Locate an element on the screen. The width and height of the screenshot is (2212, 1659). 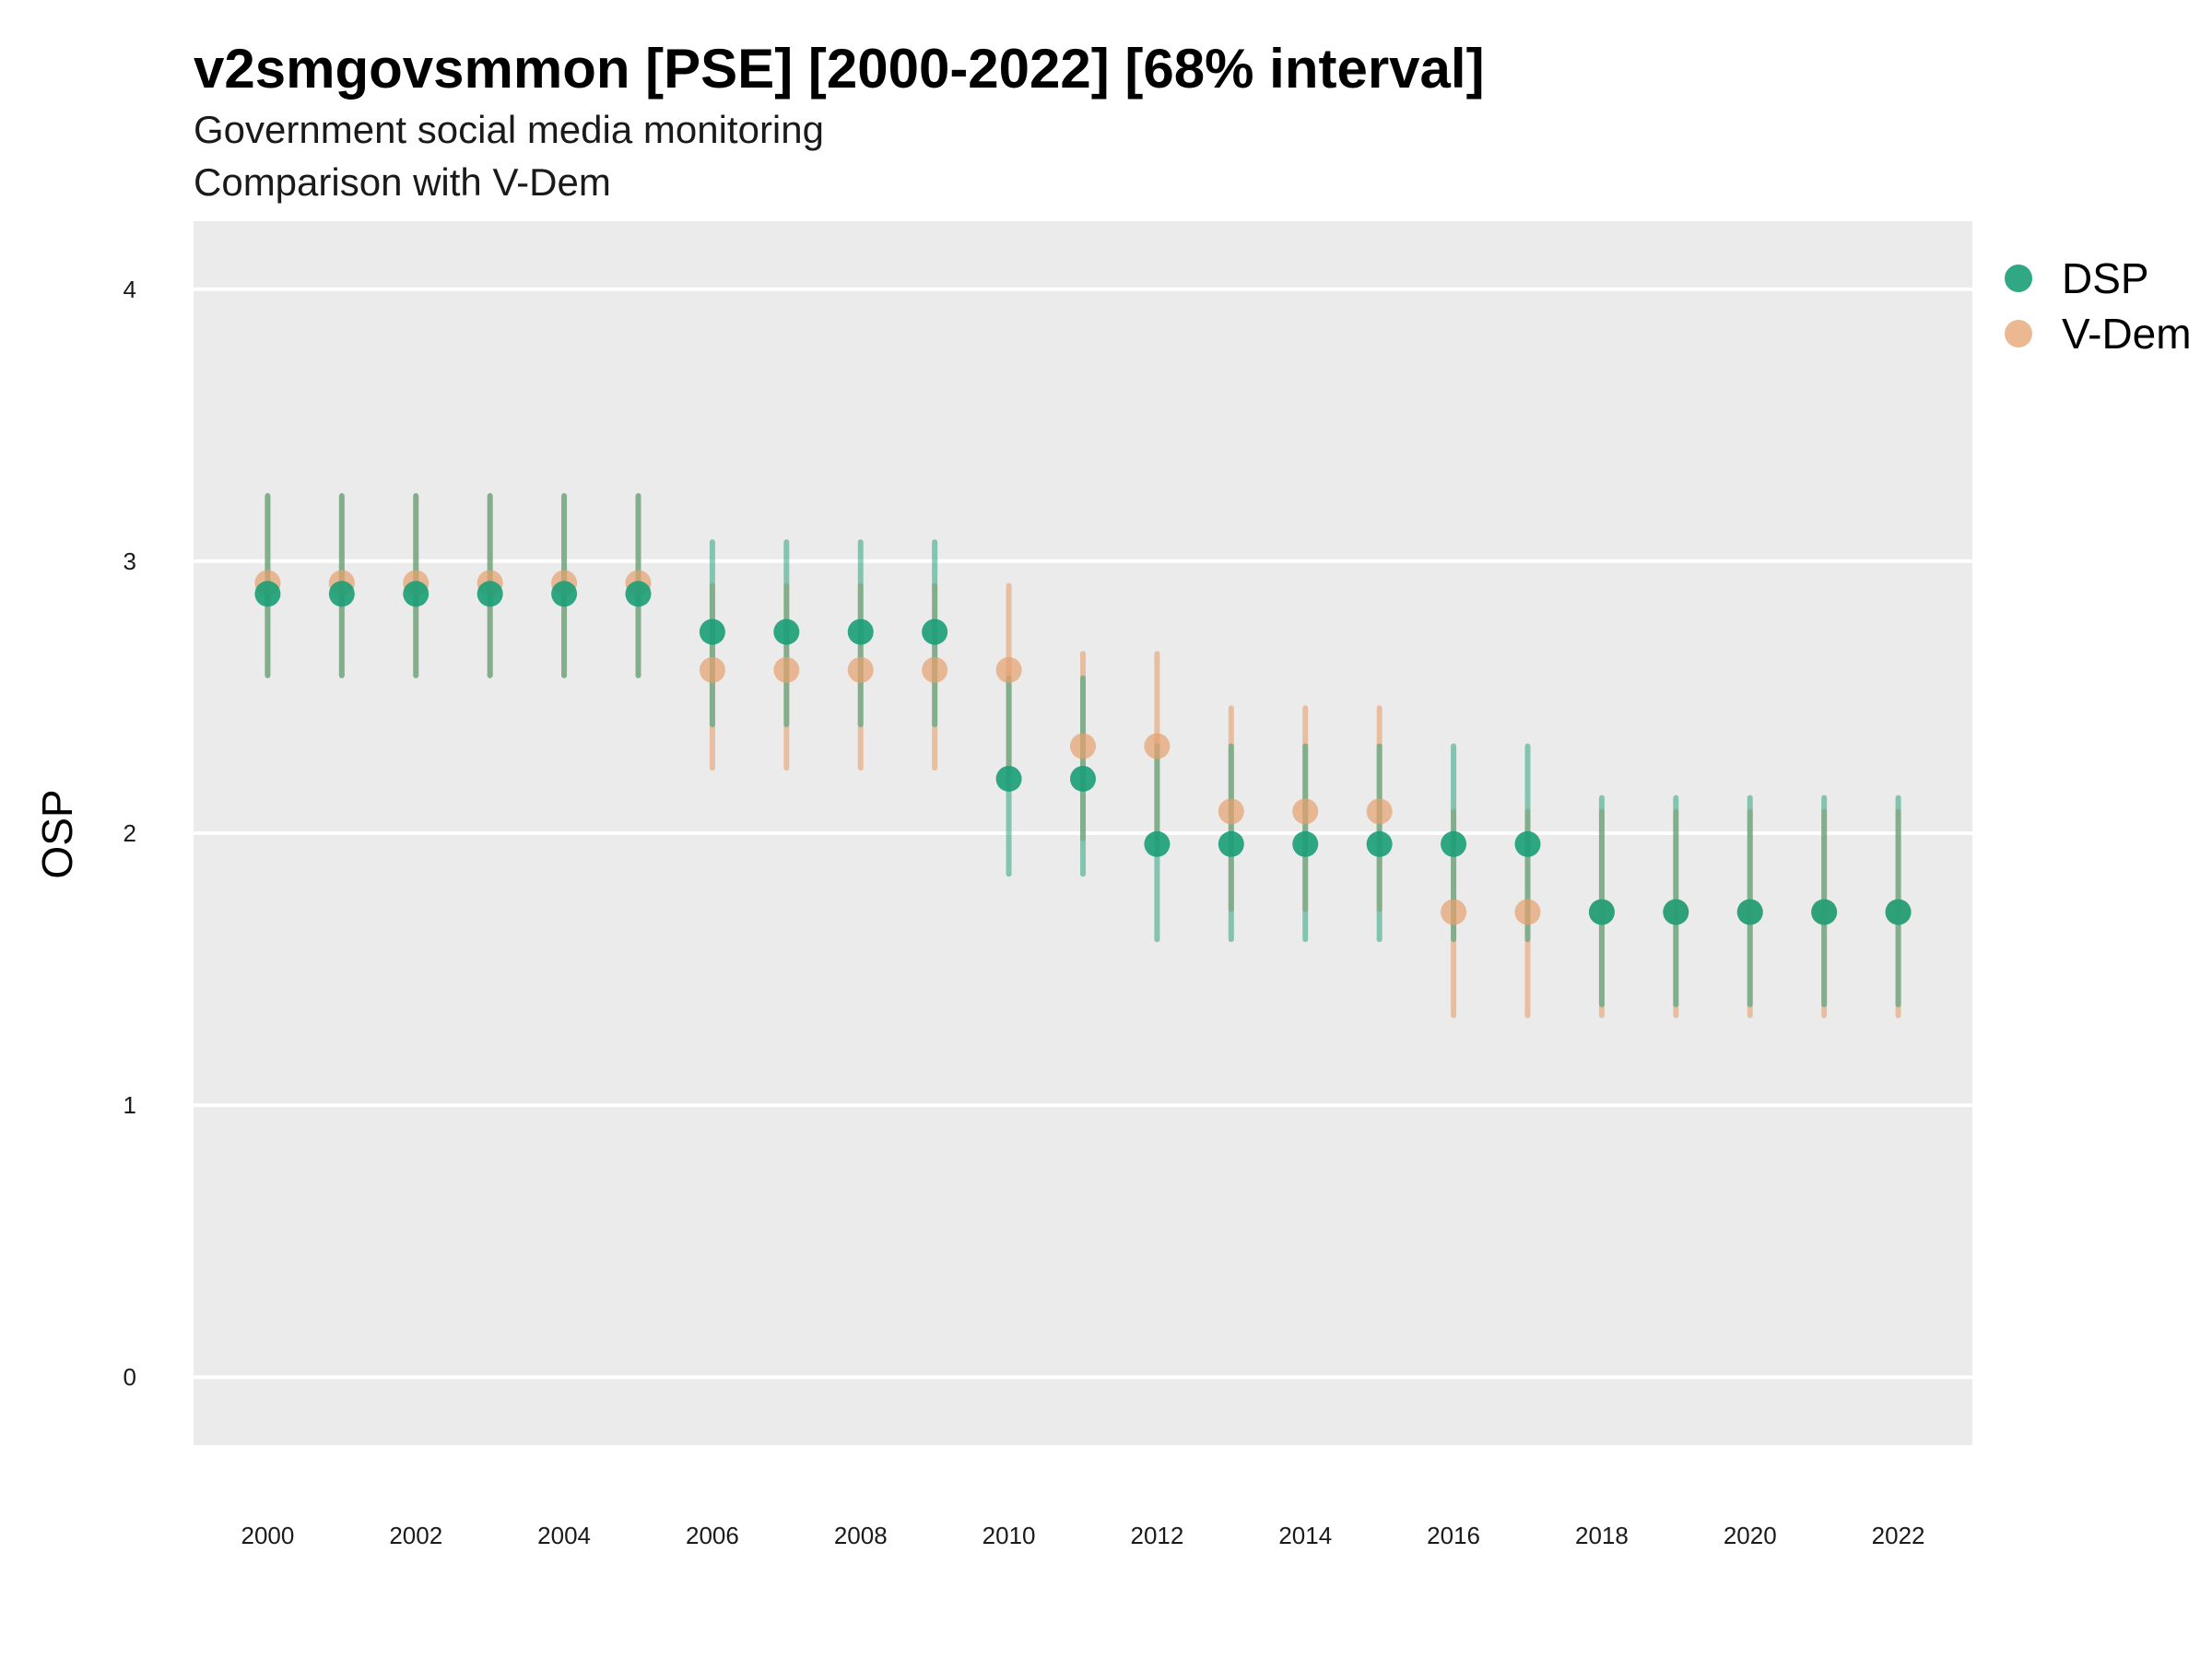
x-tick-label: 2008 is located at coordinates (861, 1535).